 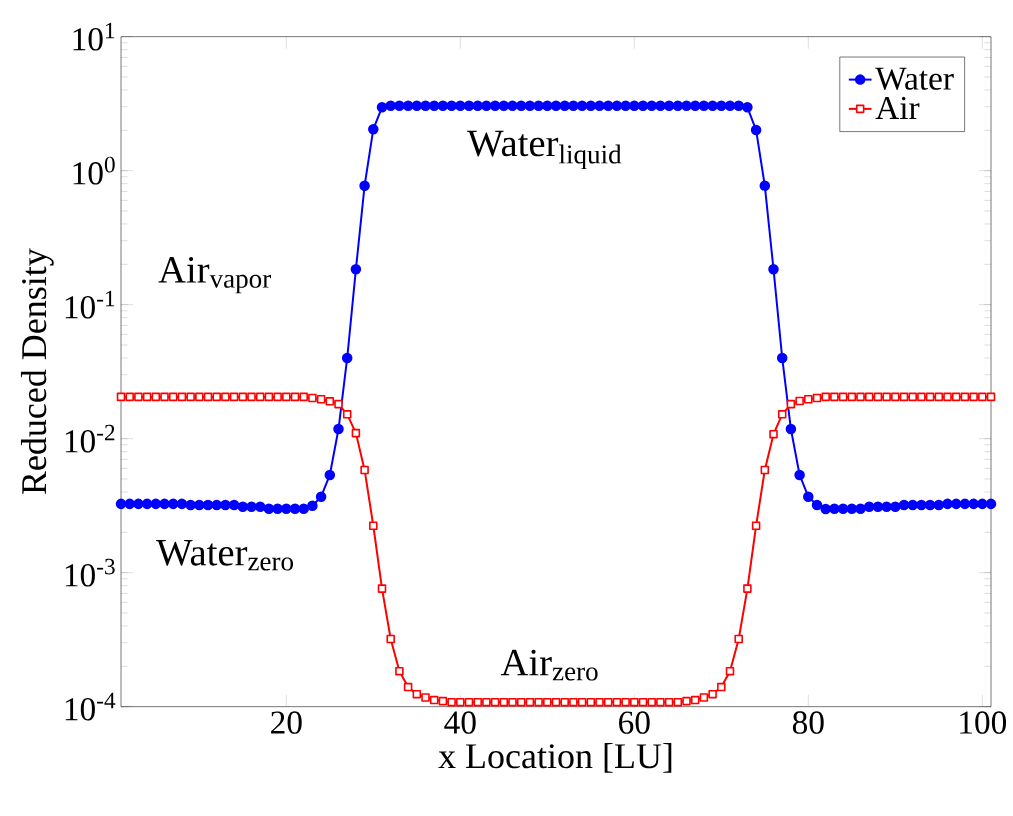 I want to click on annotation: Air$_{zero}$, so click(x=549, y=665).